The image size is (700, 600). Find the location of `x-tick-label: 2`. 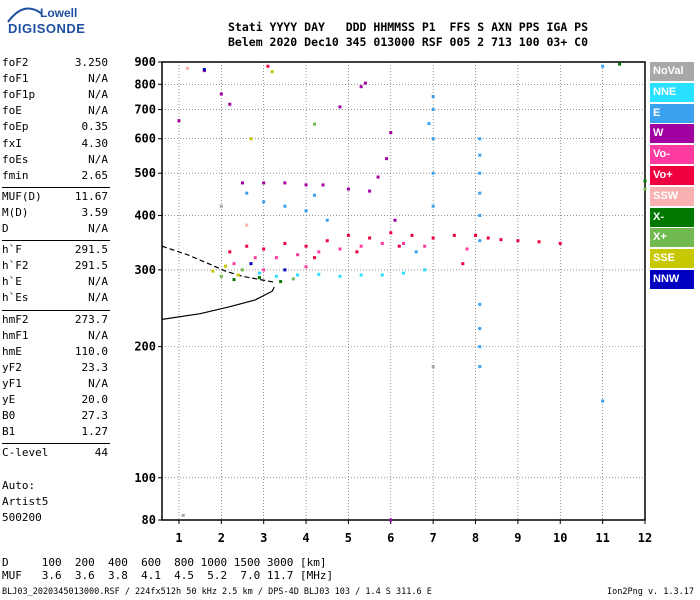

x-tick-label: 2 is located at coordinates (221, 538).